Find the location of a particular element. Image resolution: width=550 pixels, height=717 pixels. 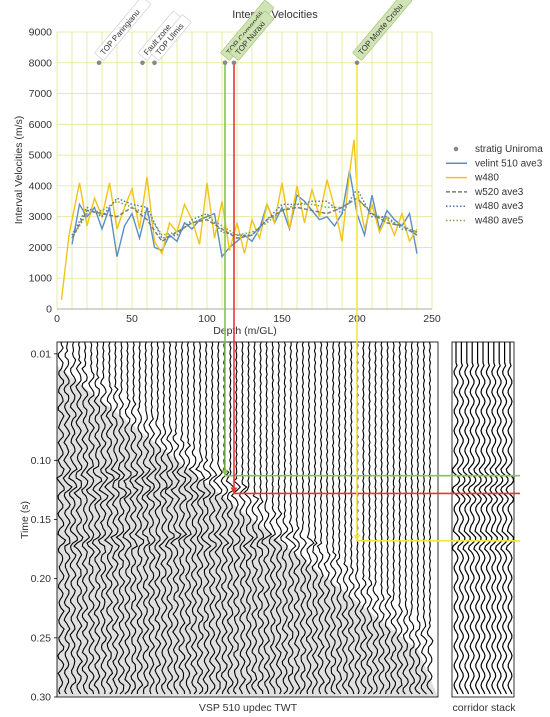

vsp-tick-label: 0.25 is located at coordinates (41, 638).